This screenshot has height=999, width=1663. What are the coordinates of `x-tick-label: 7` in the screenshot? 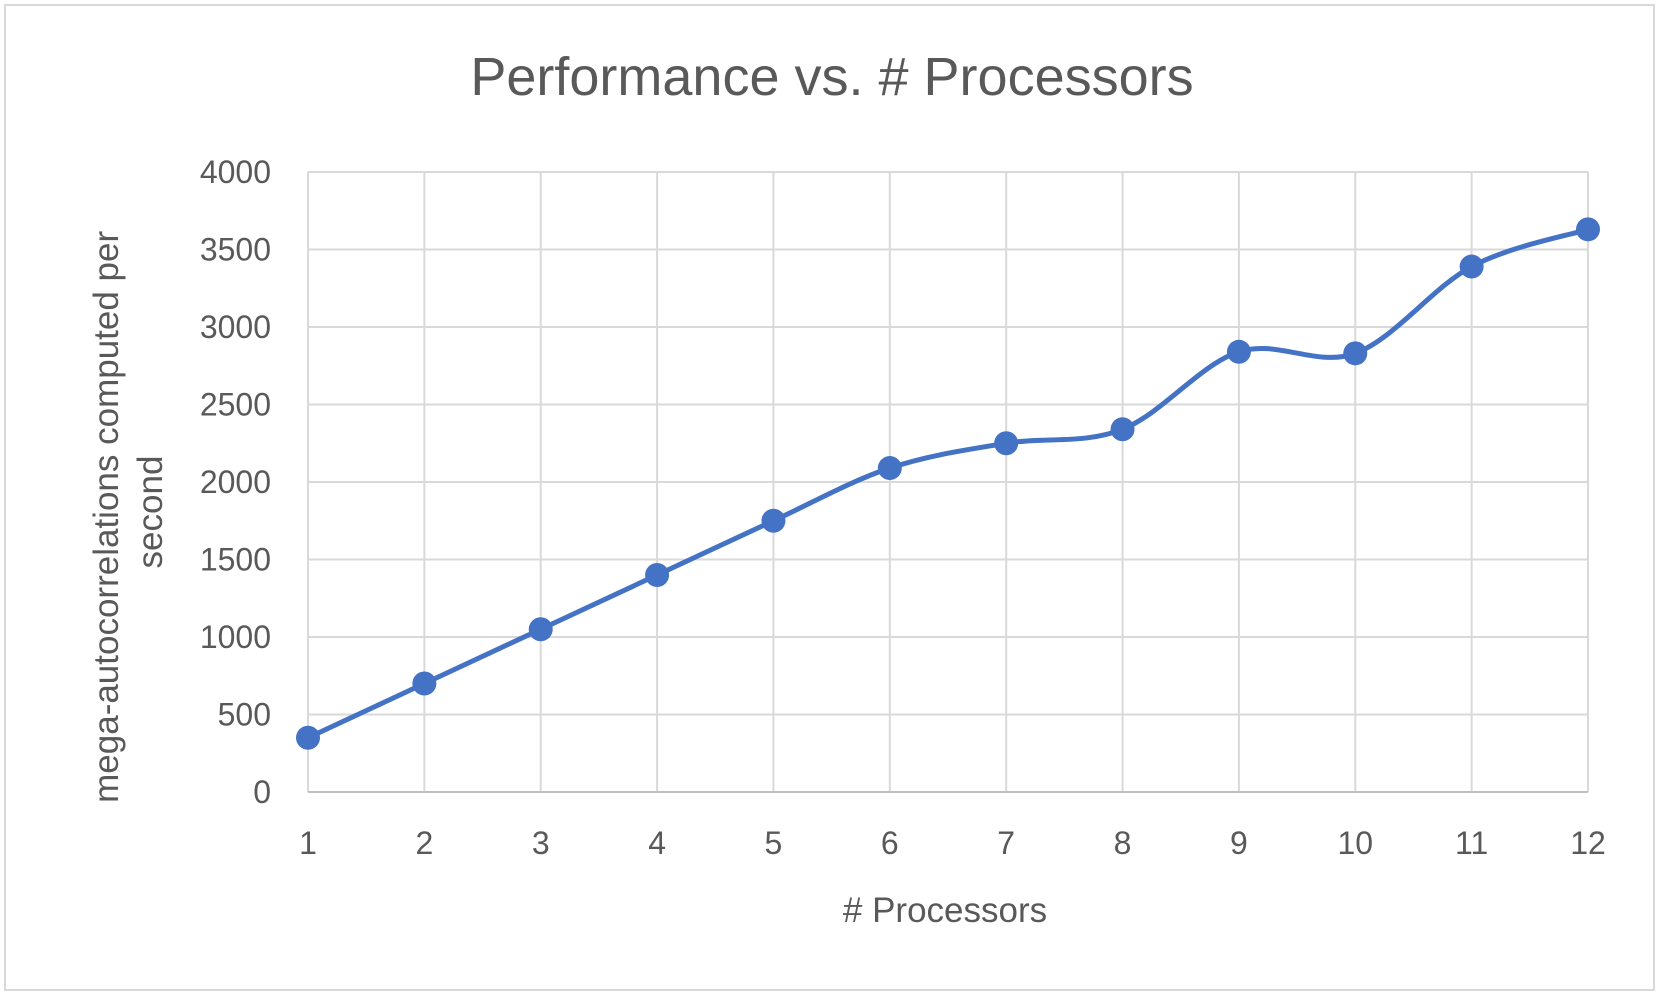 It's located at (1006, 843).